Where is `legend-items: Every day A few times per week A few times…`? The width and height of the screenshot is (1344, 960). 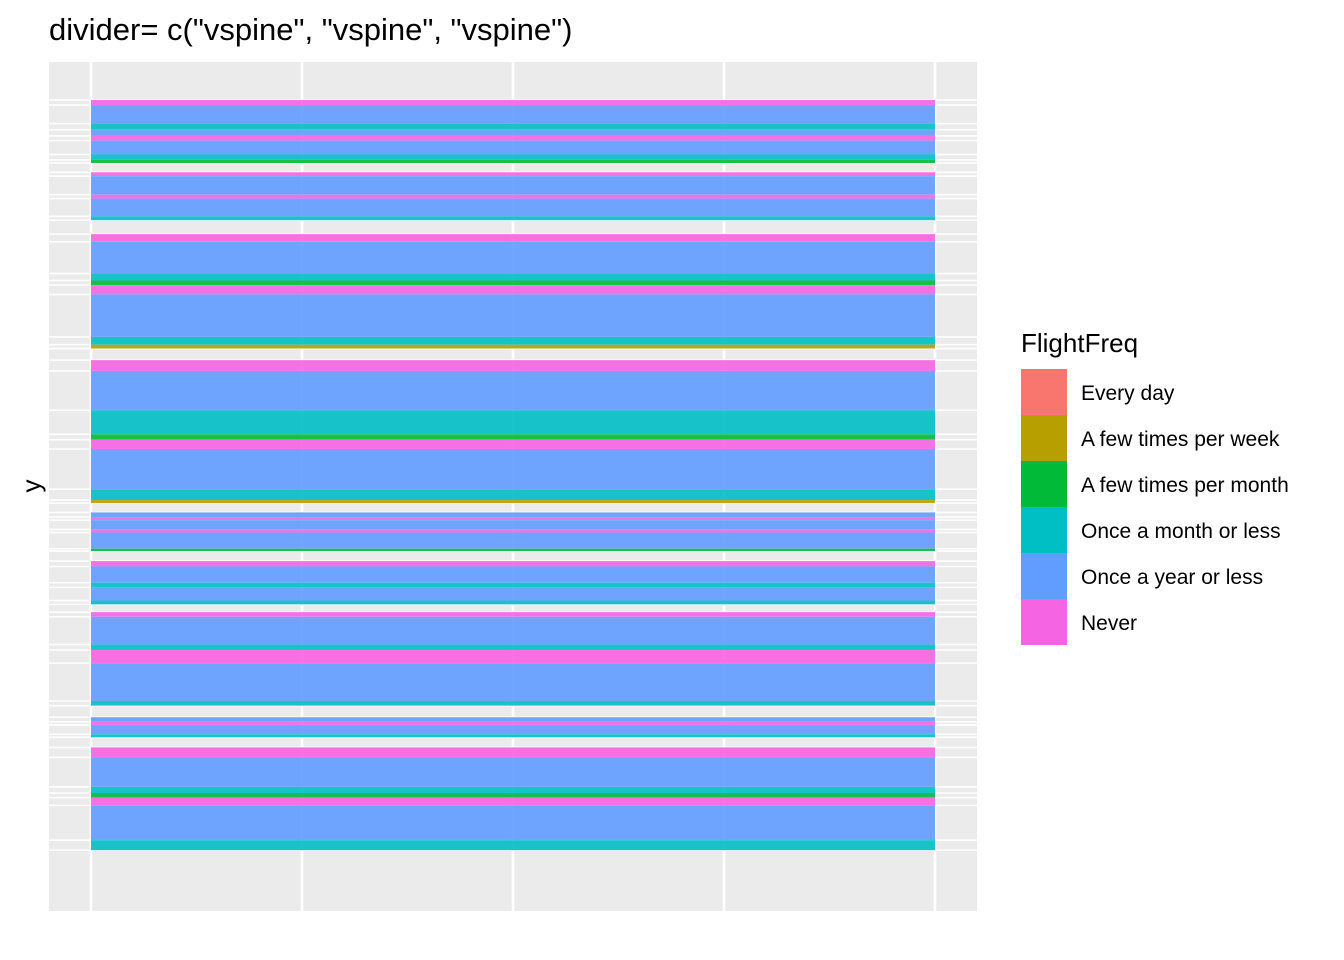 legend-items: Every day A few times per week A few times… is located at coordinates (1155, 507).